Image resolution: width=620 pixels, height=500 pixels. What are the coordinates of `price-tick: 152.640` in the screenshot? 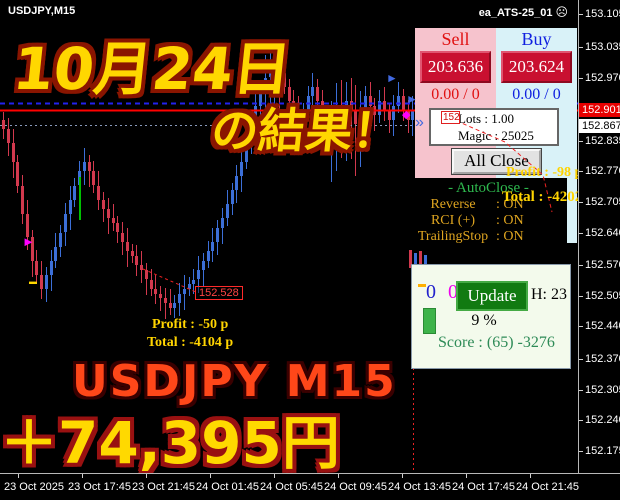 It's located at (599, 233).